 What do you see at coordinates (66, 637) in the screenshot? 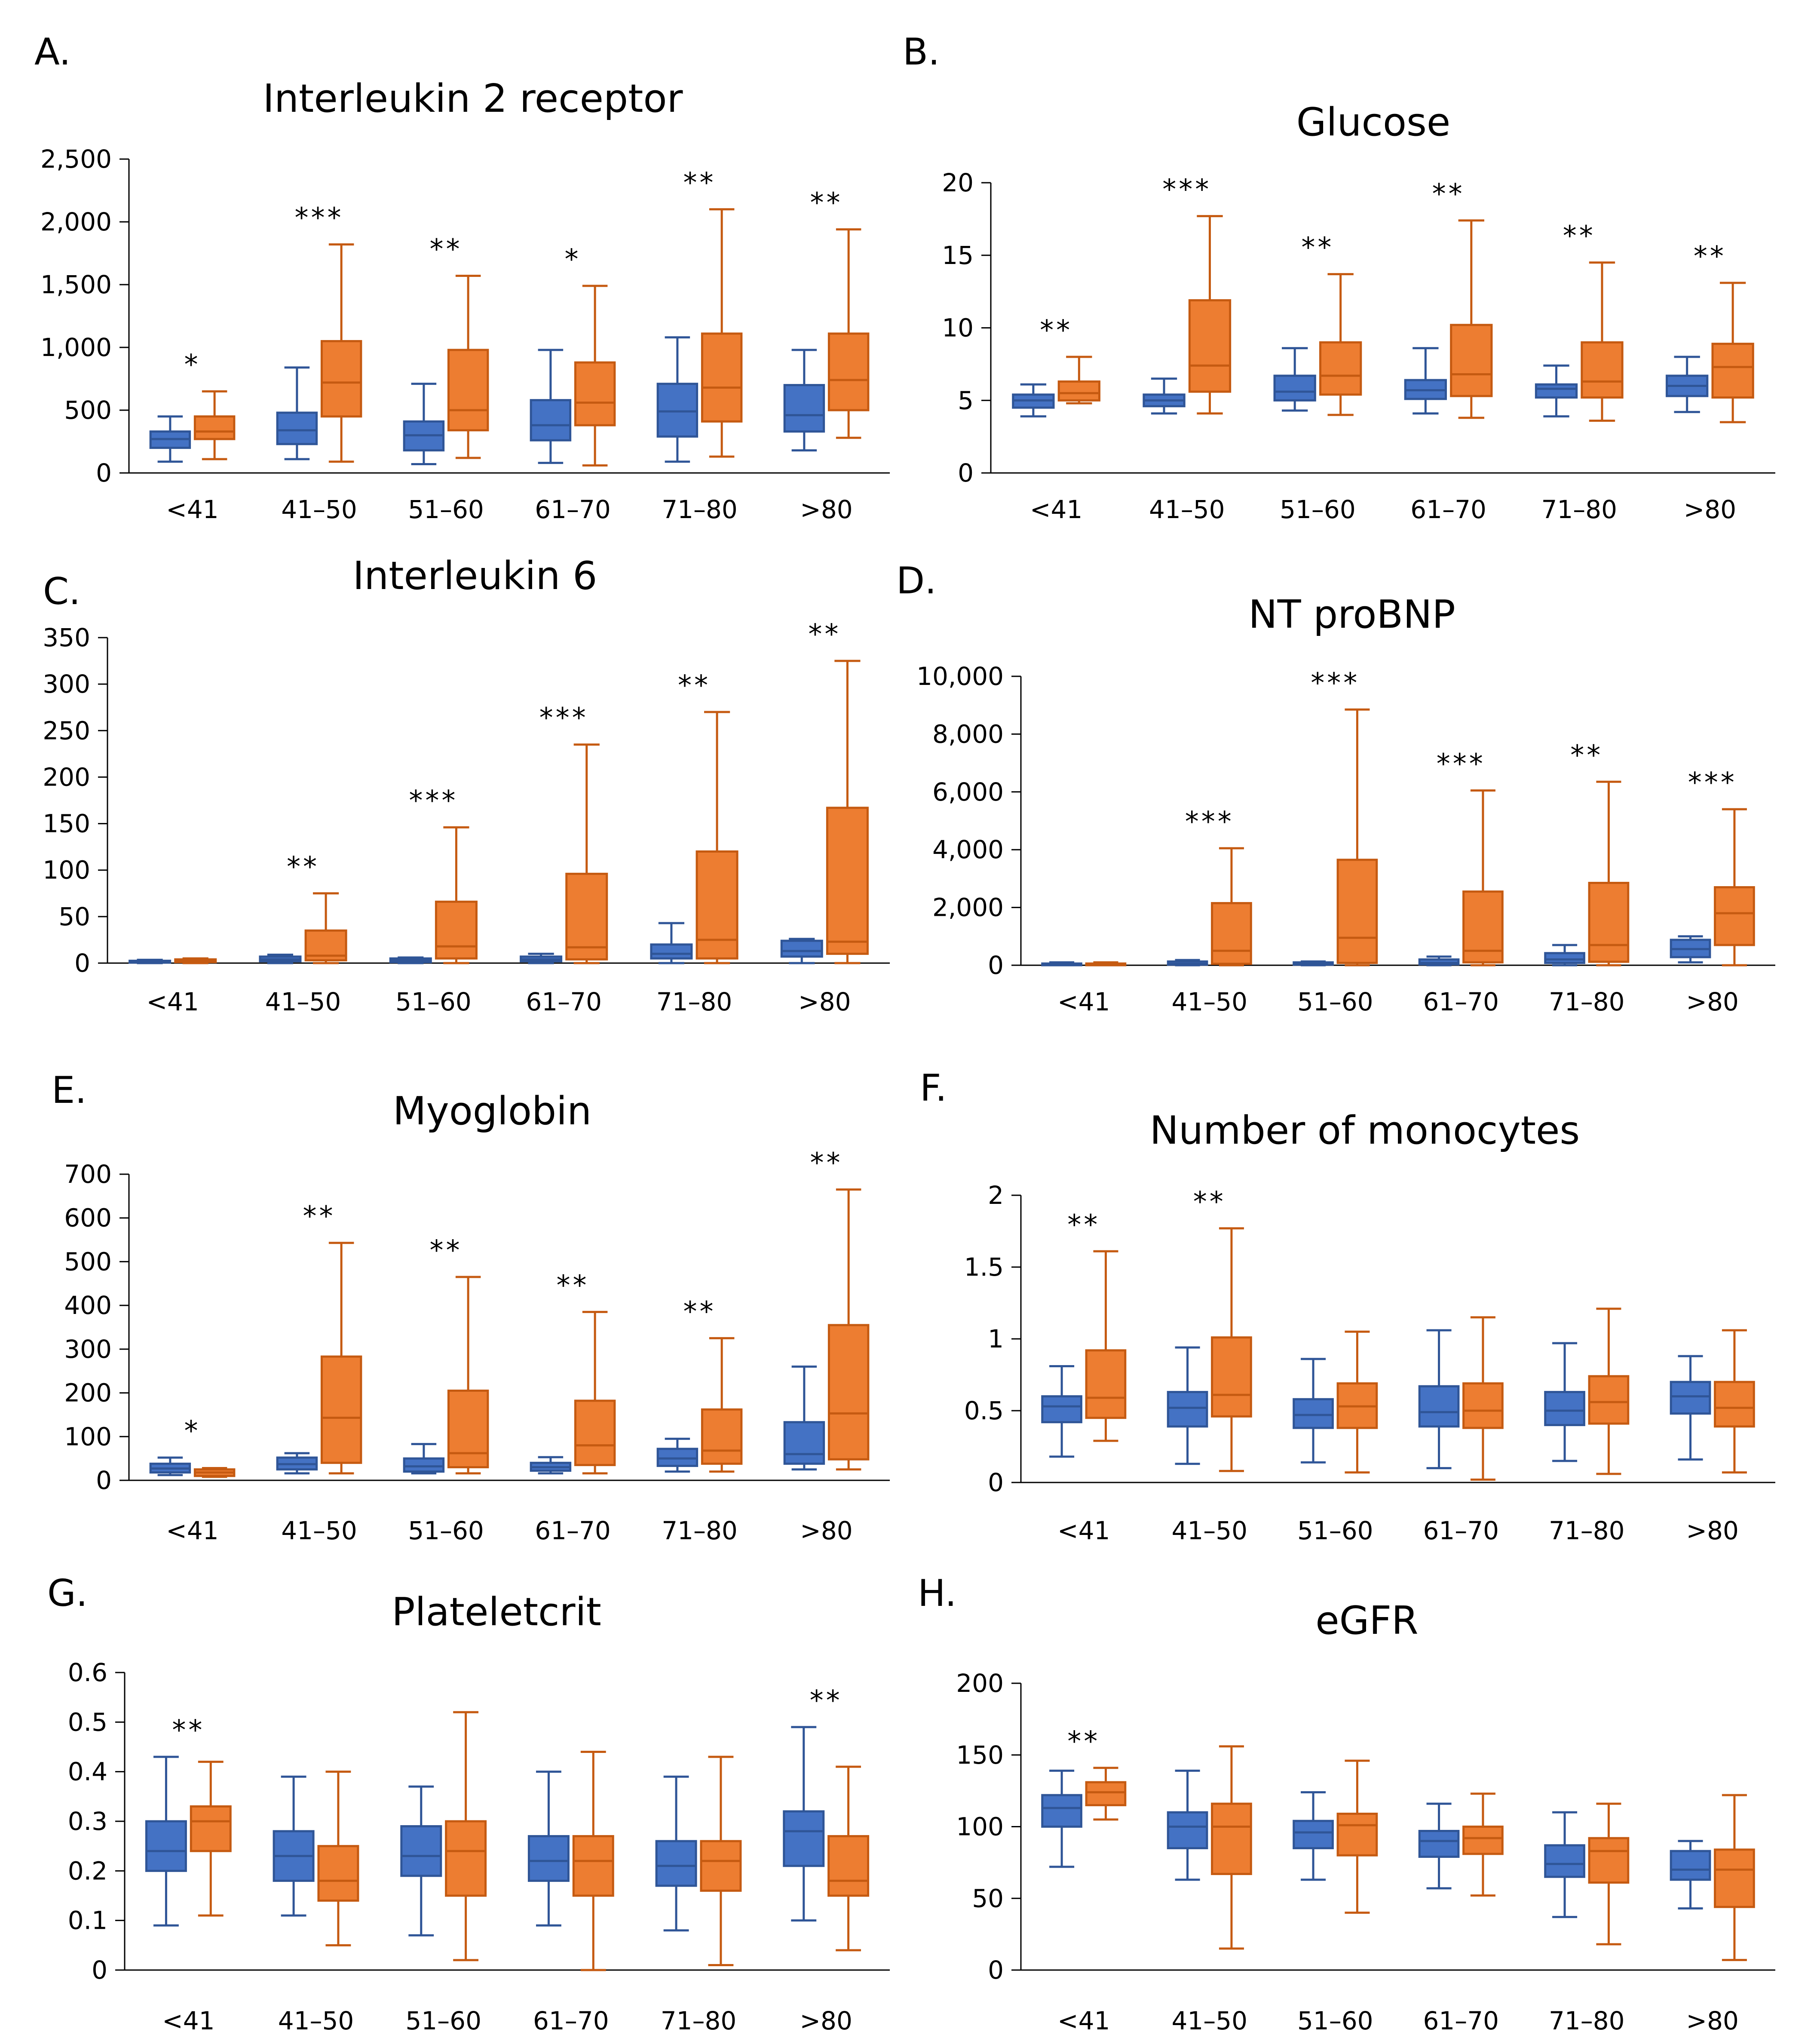
I see `y-tick-label: 350` at bounding box center [66, 637].